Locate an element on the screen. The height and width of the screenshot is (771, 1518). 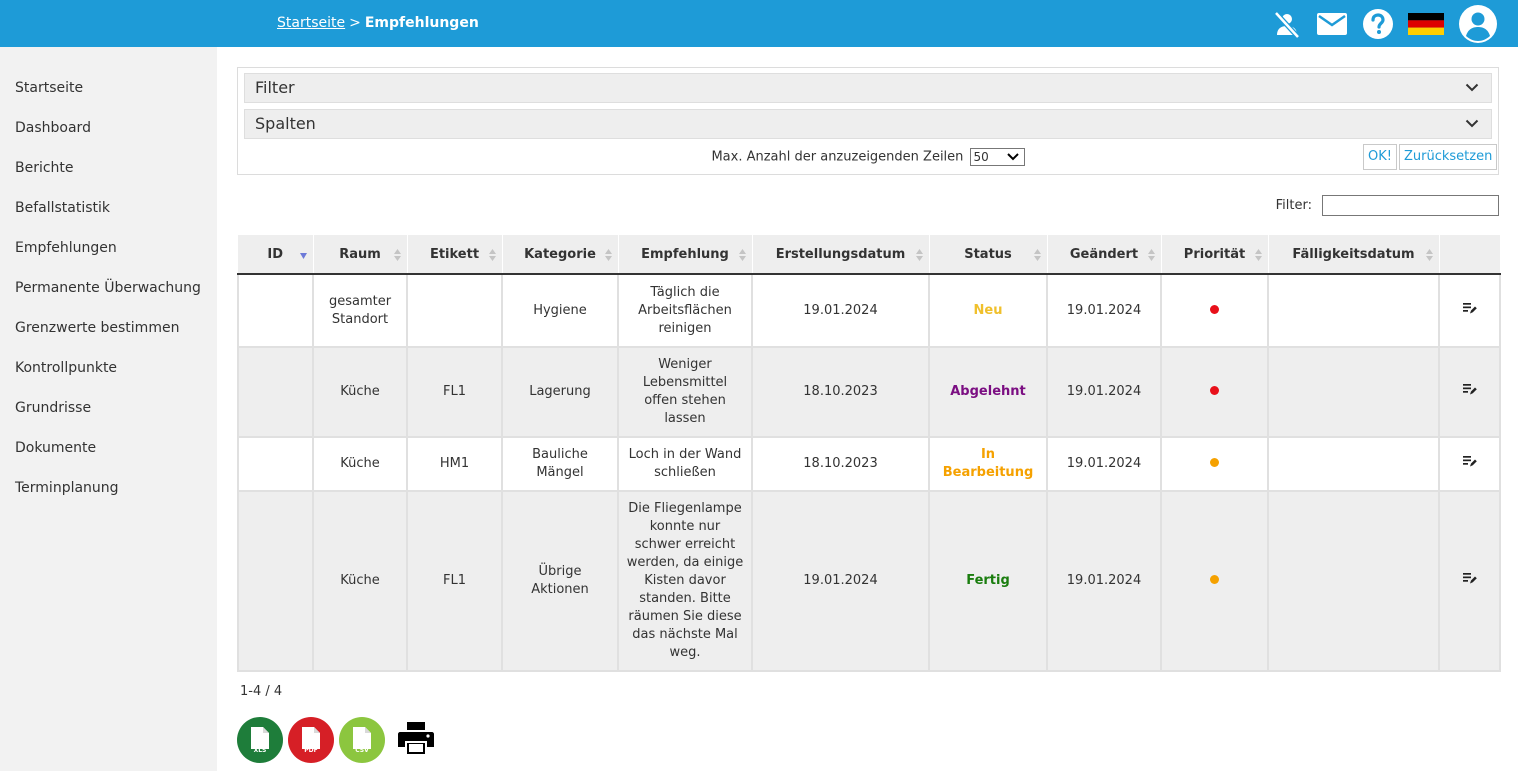
export-xls-button: XLS is located at coordinates (260, 740).